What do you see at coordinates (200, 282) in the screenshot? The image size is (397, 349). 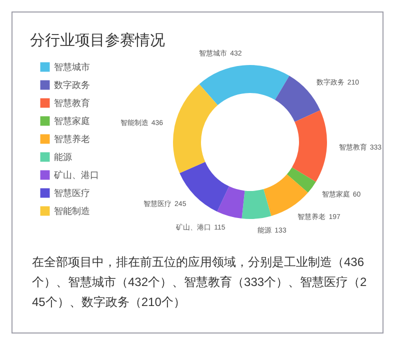 I see `text: 在全部项目中，排在前五位的应用领域，分别是工业制造（436个）、智慧城市（432个）、智慧教育（333个）、智慧医疗（245个）、数字政务（210个）` at bounding box center [200, 282].